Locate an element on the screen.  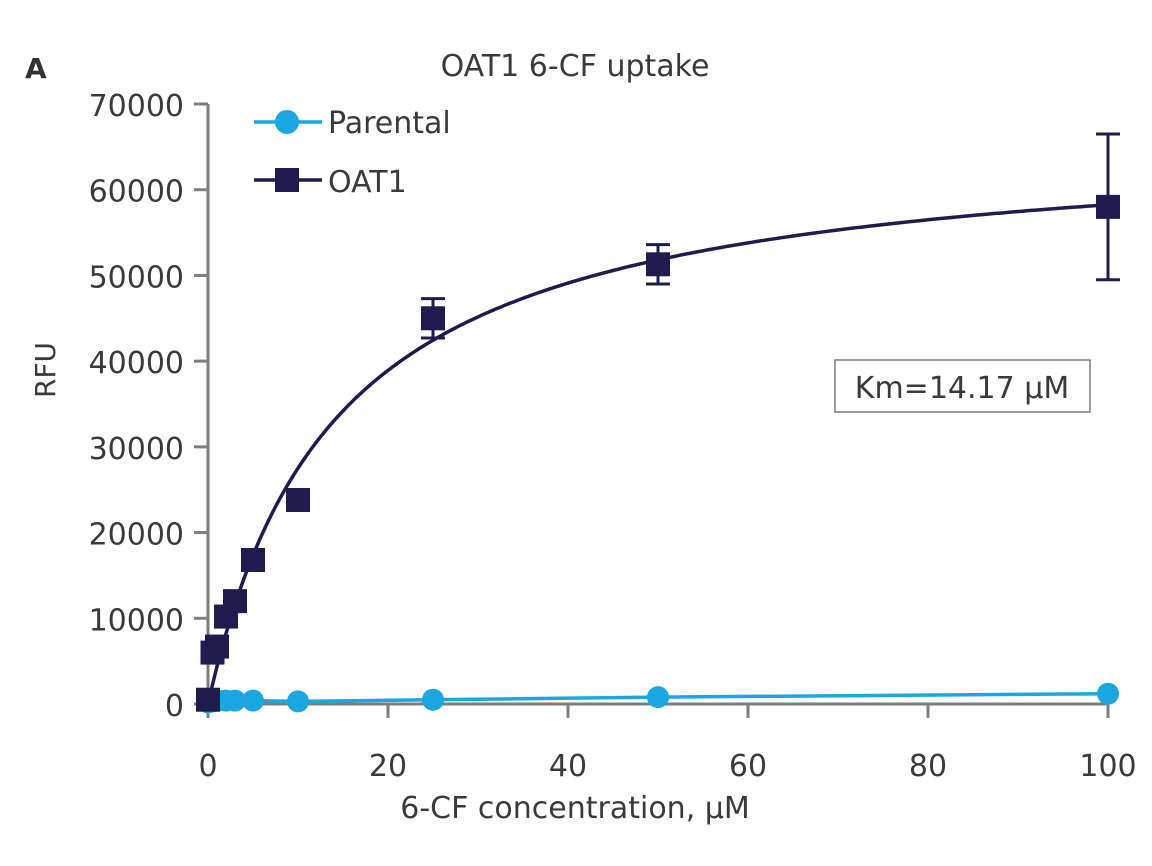
x-tick-label: 100 is located at coordinates (1107, 766).